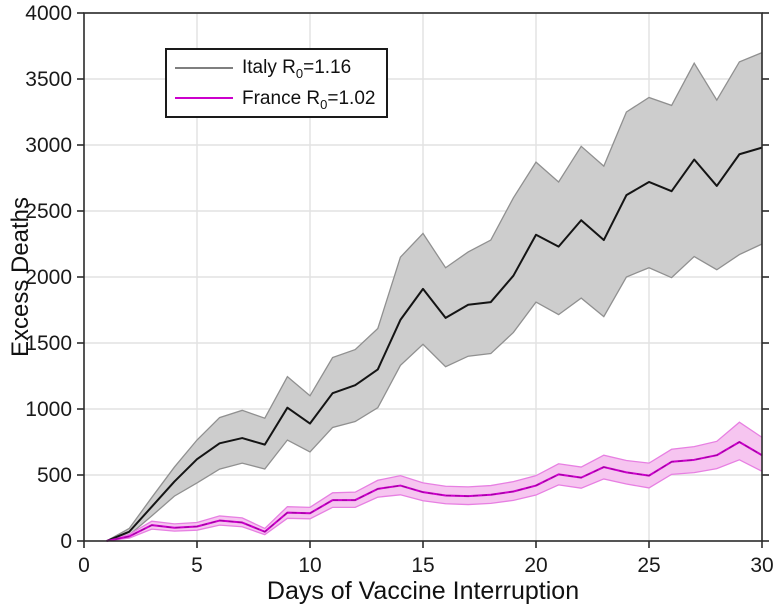  What do you see at coordinates (48, 79) in the screenshot?
I see `svg-text: 3500` at bounding box center [48, 79].